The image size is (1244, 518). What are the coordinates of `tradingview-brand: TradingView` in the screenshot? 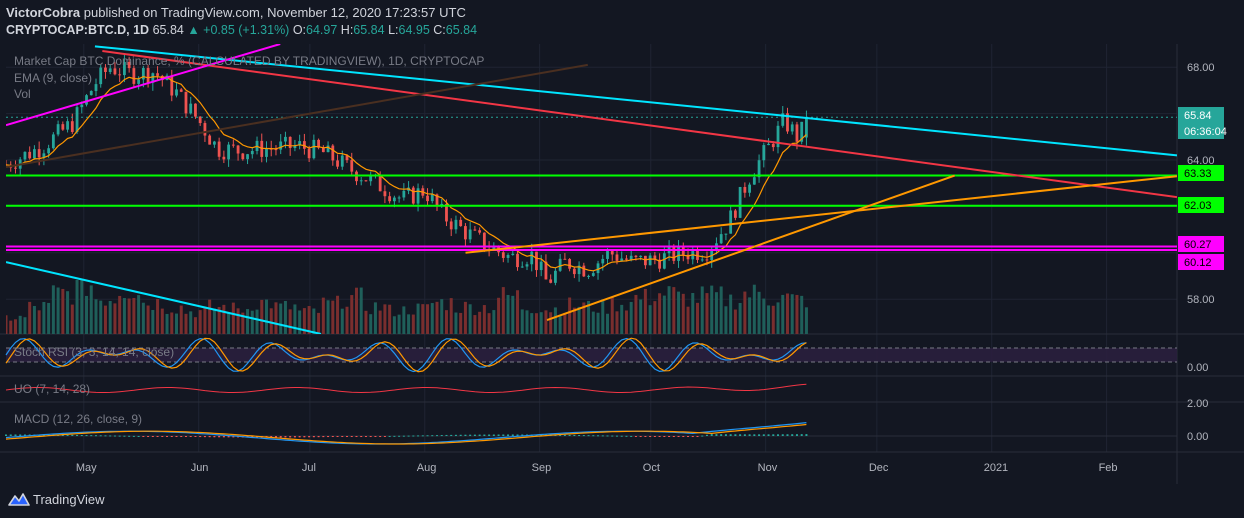 It's located at (69, 499).